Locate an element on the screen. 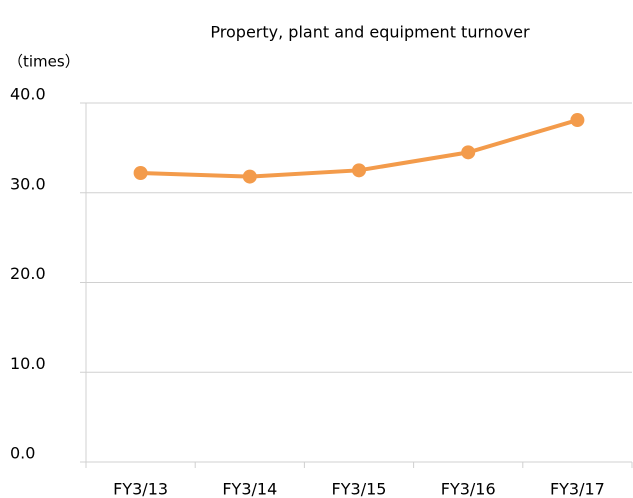 Image resolution: width=633 pixels, height=498 pixels. x-tick-label: FY3/16 is located at coordinates (468, 489).